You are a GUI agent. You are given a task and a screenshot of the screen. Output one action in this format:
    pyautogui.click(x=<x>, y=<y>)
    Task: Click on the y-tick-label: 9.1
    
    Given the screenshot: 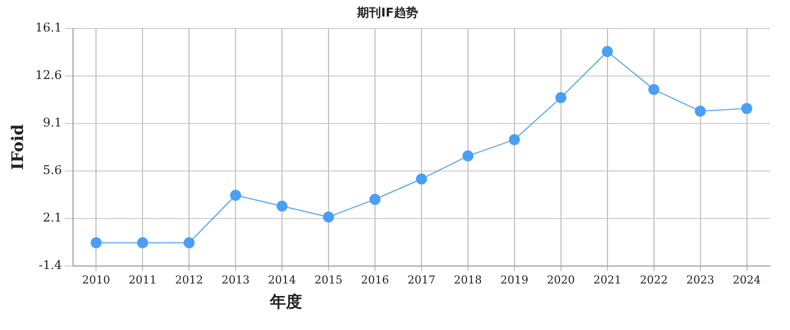 What is the action you would take?
    pyautogui.click(x=52, y=122)
    